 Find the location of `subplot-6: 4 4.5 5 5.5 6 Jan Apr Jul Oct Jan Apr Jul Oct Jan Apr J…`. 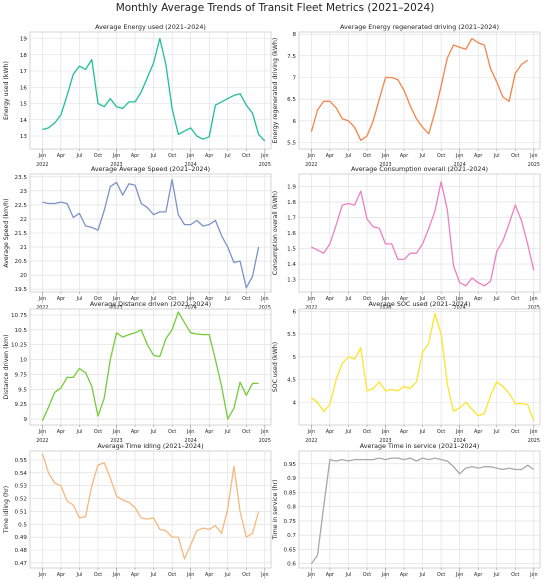

subplot-6: 4 4.5 5 5.5 6 Jan Apr Jul Oct Jan Apr Jul Oct Jan Apr J… is located at coordinates (406, 372).